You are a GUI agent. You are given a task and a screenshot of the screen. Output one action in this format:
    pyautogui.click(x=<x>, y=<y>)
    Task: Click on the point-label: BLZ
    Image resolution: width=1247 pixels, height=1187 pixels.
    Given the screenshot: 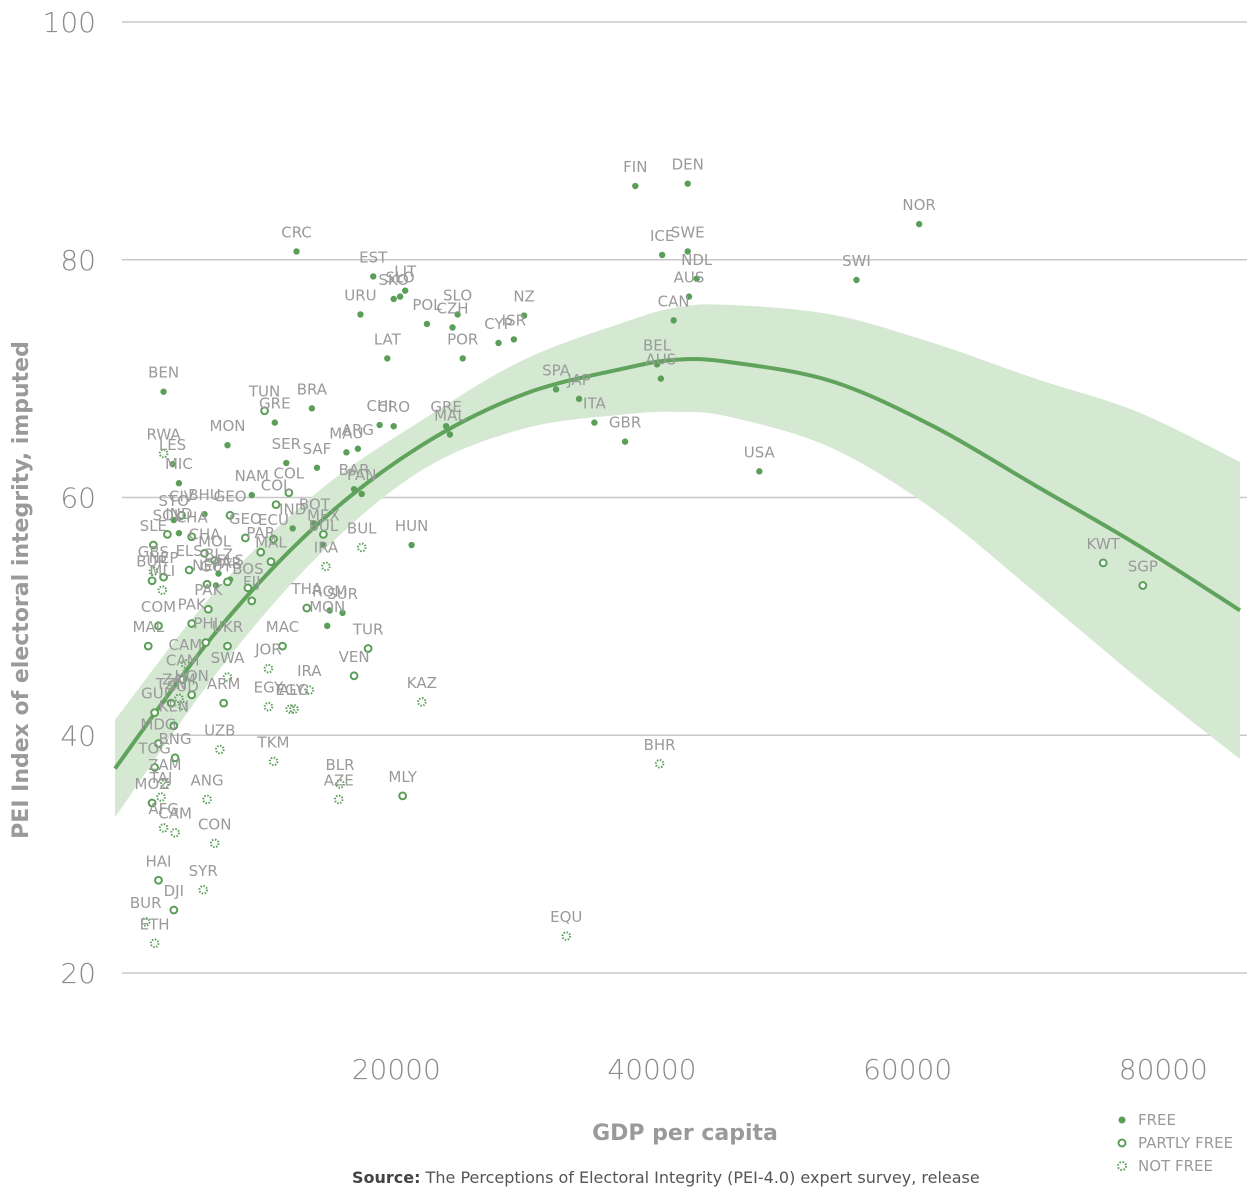 What is the action you would take?
    pyautogui.click(x=218, y=555)
    